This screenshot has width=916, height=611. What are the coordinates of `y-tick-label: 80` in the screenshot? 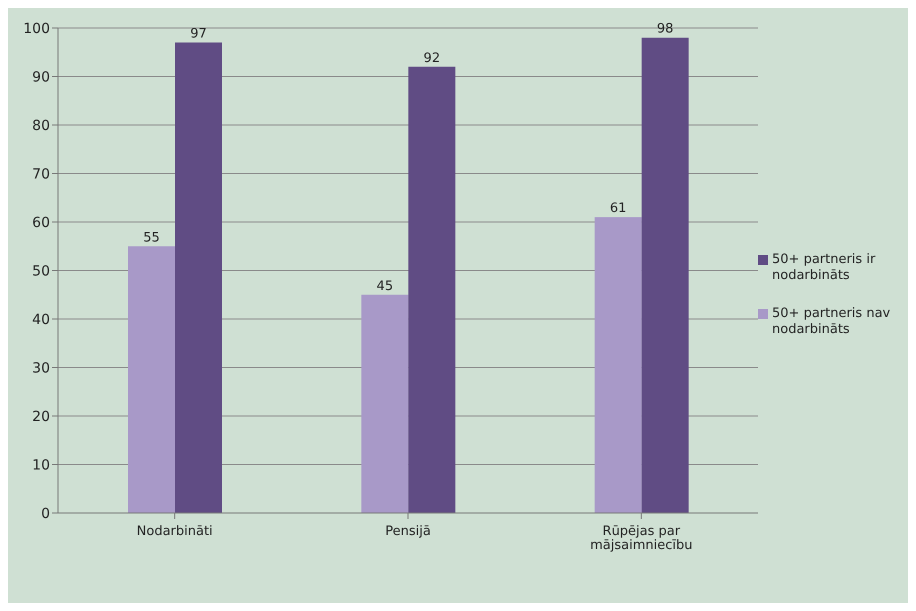 It's located at (41, 126).